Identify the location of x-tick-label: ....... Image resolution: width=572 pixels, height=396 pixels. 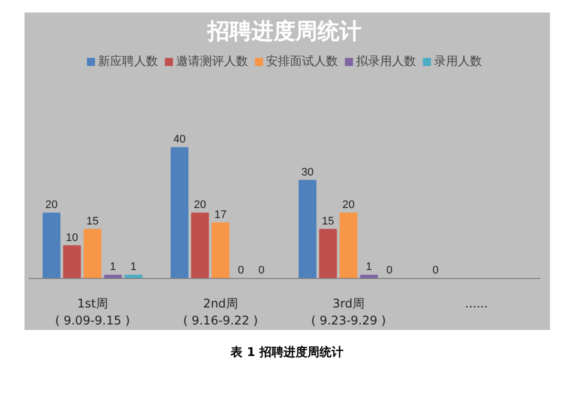
(476, 303).